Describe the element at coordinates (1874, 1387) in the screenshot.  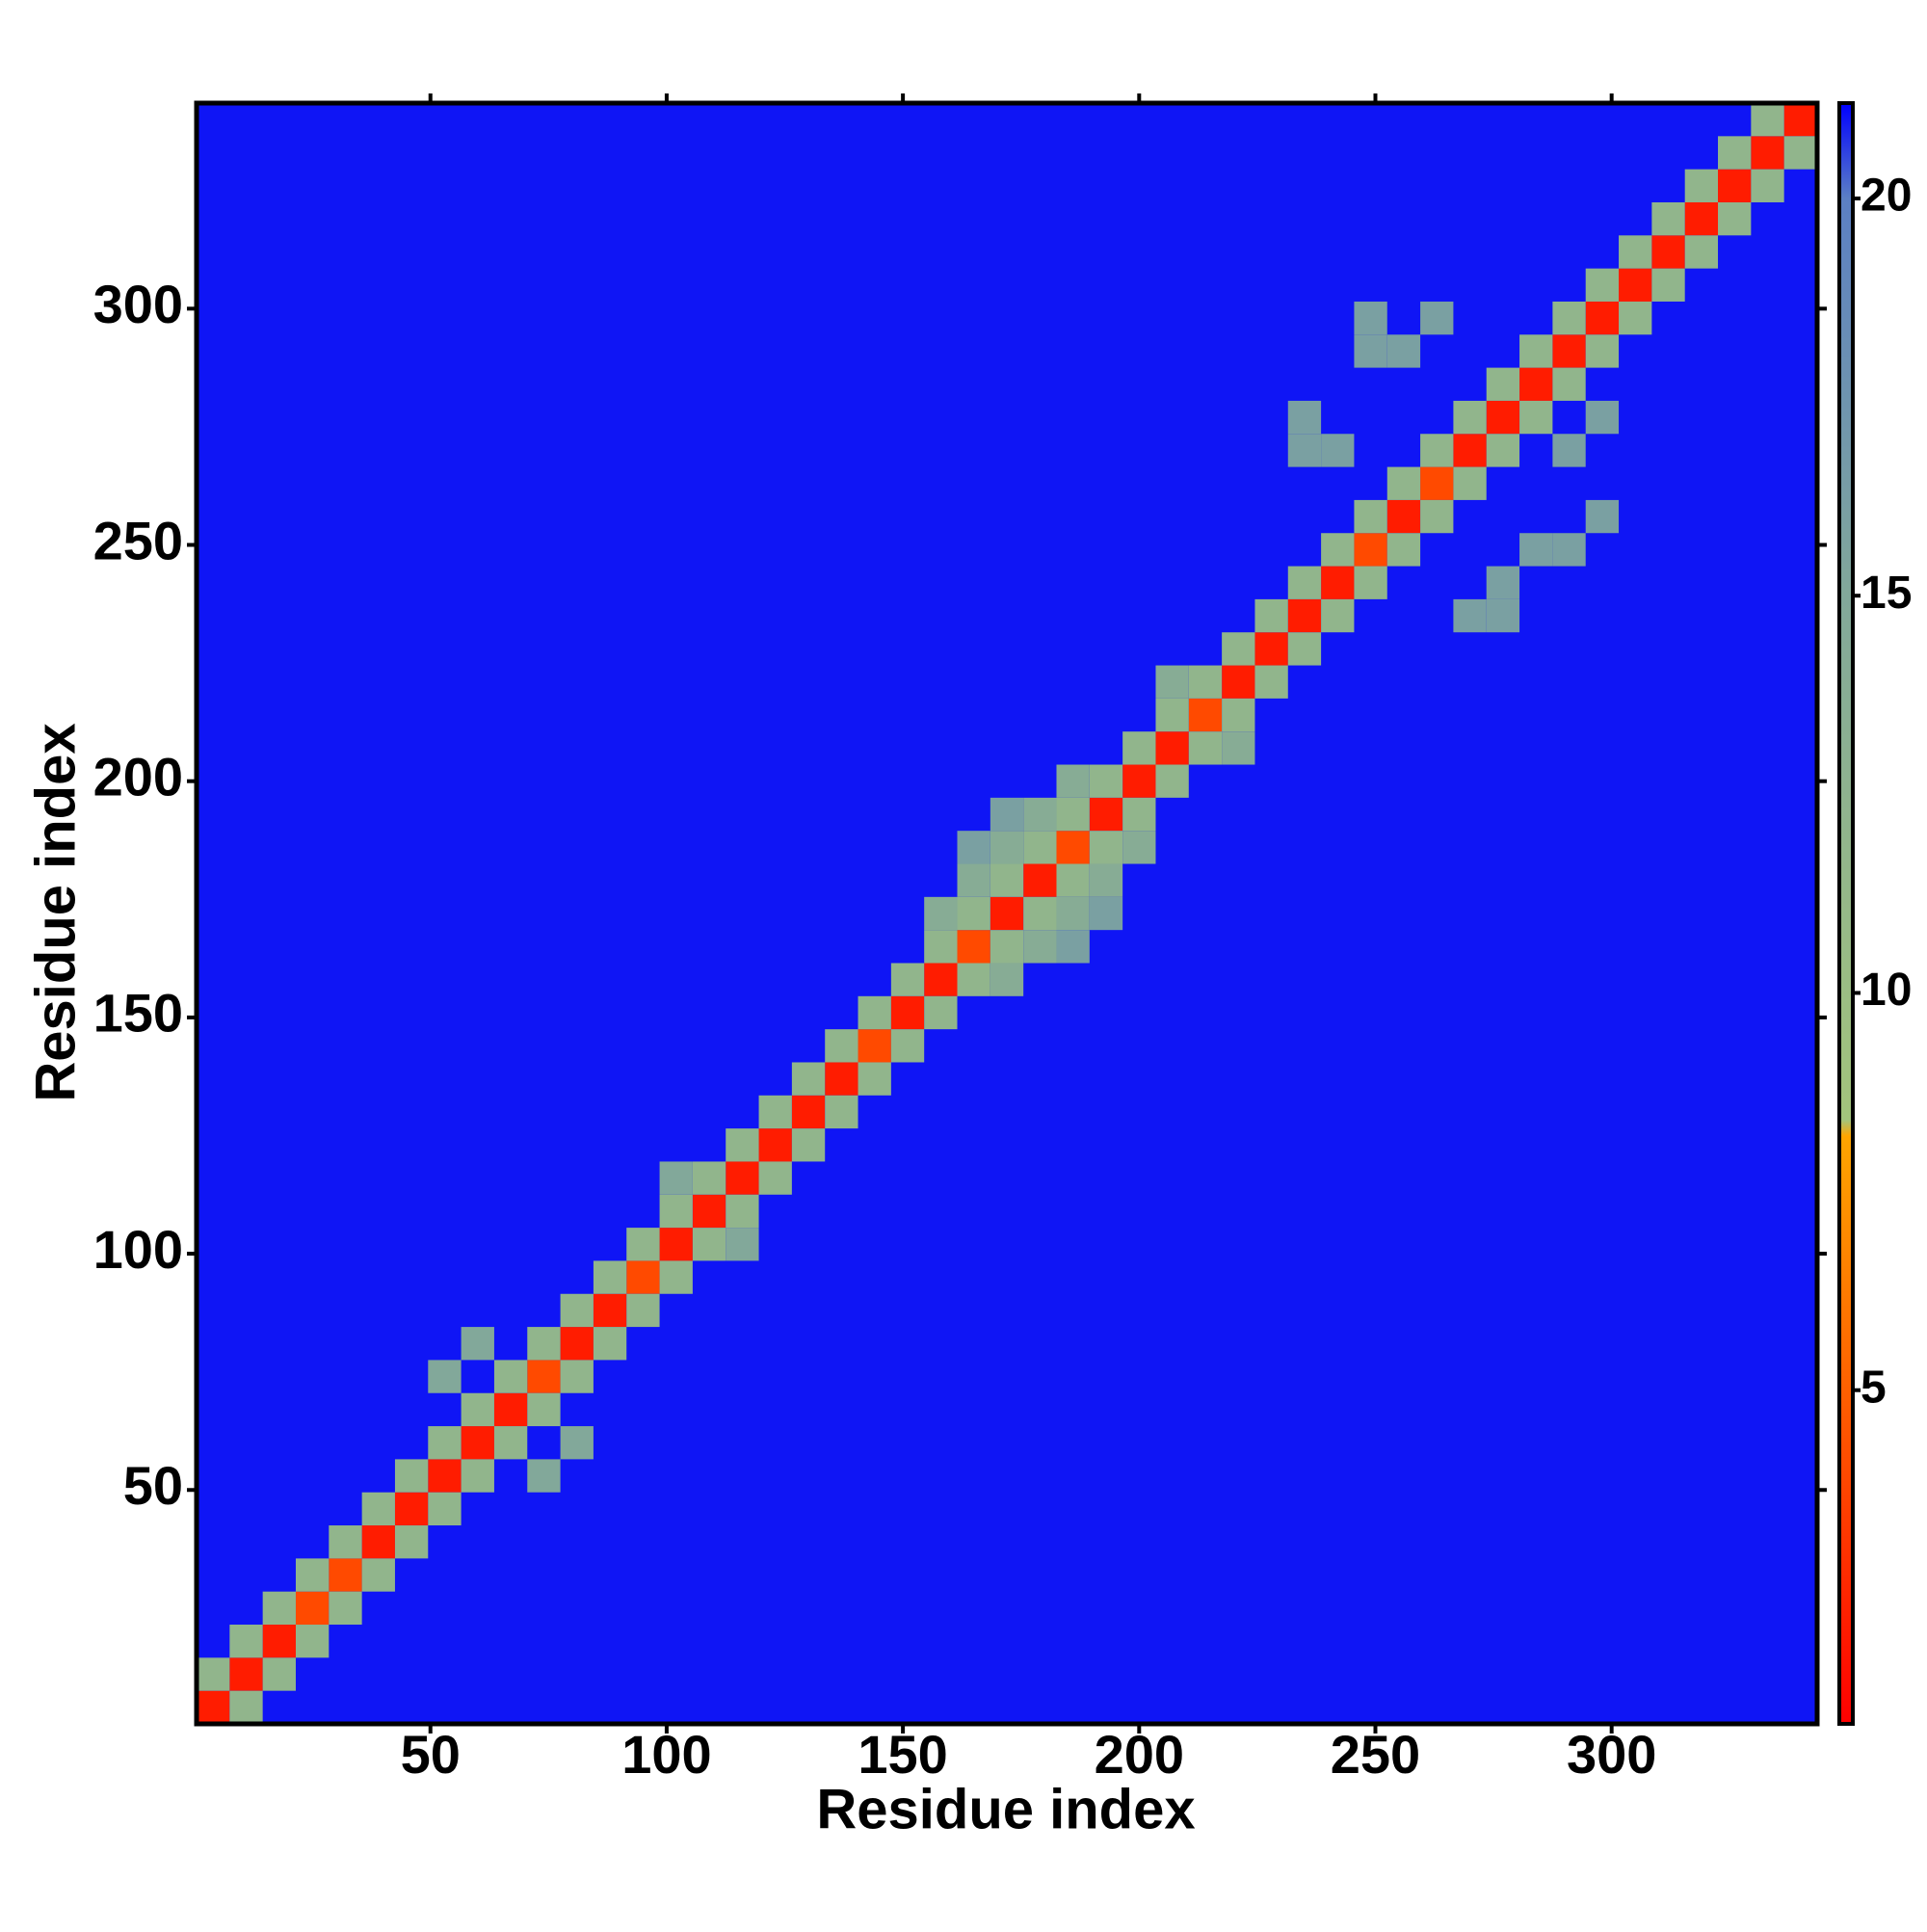
I see `colorbar-tick-label: 5` at that location.